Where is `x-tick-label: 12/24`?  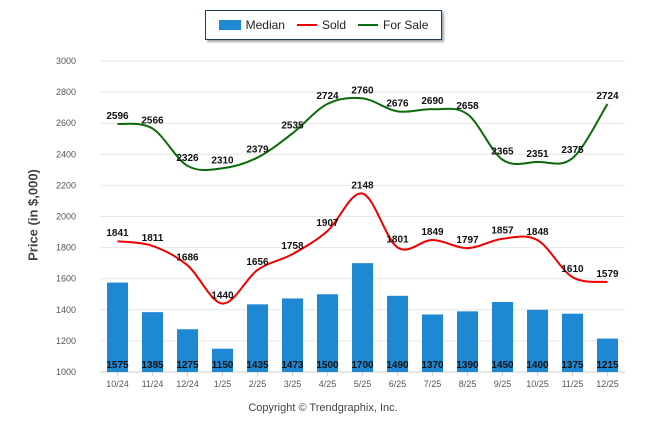
x-tick-label: 12/24 is located at coordinates (187, 384).